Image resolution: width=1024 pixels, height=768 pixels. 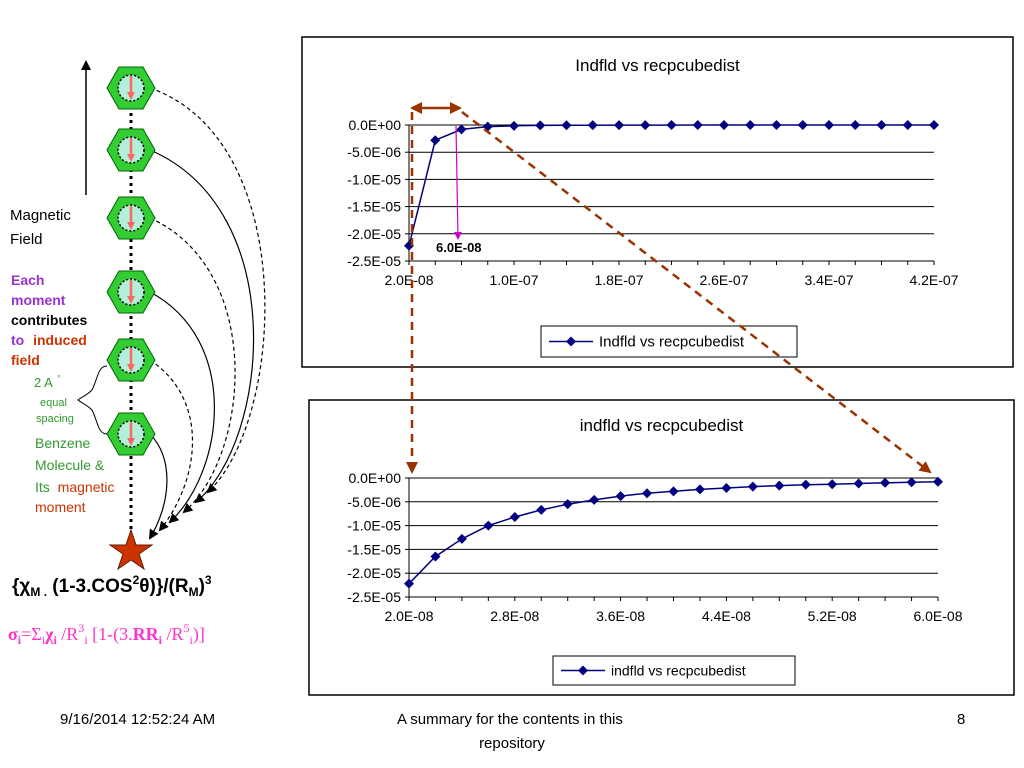 I want to click on spacing-brace, so click(x=92, y=400).